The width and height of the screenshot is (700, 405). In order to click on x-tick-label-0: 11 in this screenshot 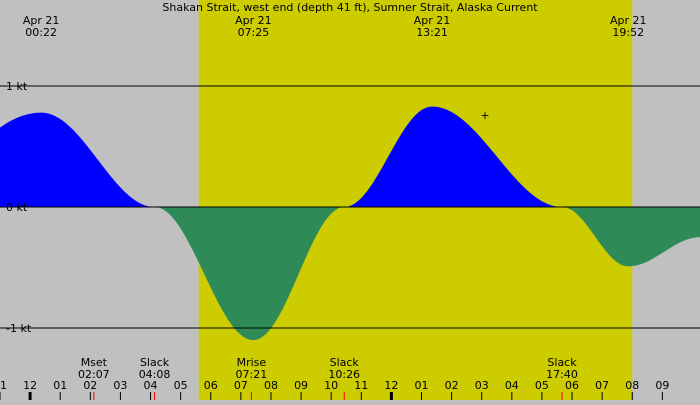, I will do `click(3, 385)`.